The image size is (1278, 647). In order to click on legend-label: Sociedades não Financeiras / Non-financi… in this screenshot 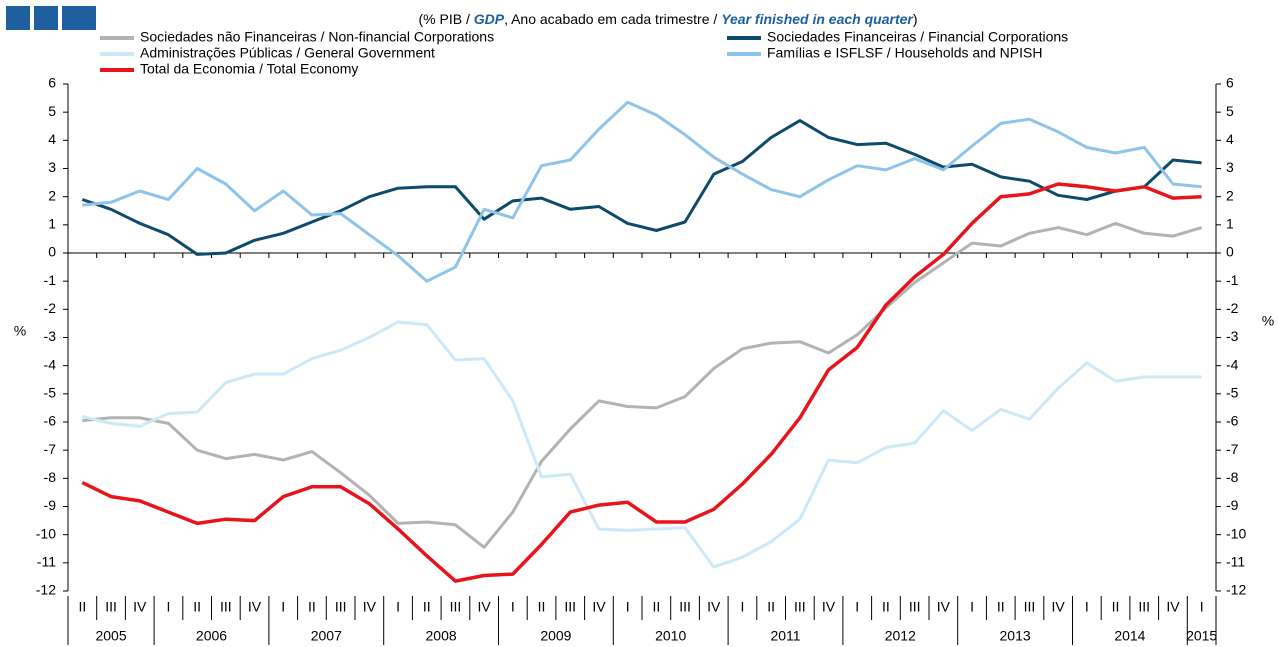, I will do `click(317, 37)`.